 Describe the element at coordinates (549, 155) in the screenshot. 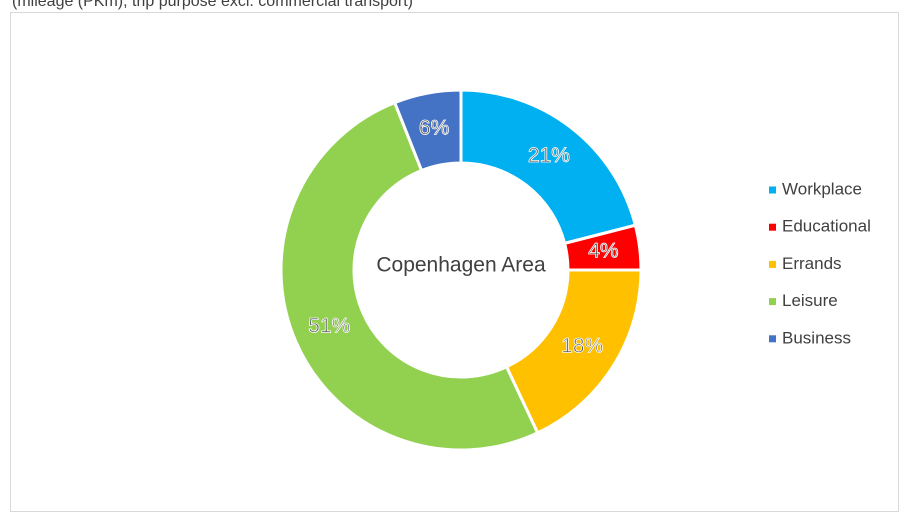

I see `data-label: 21%` at that location.